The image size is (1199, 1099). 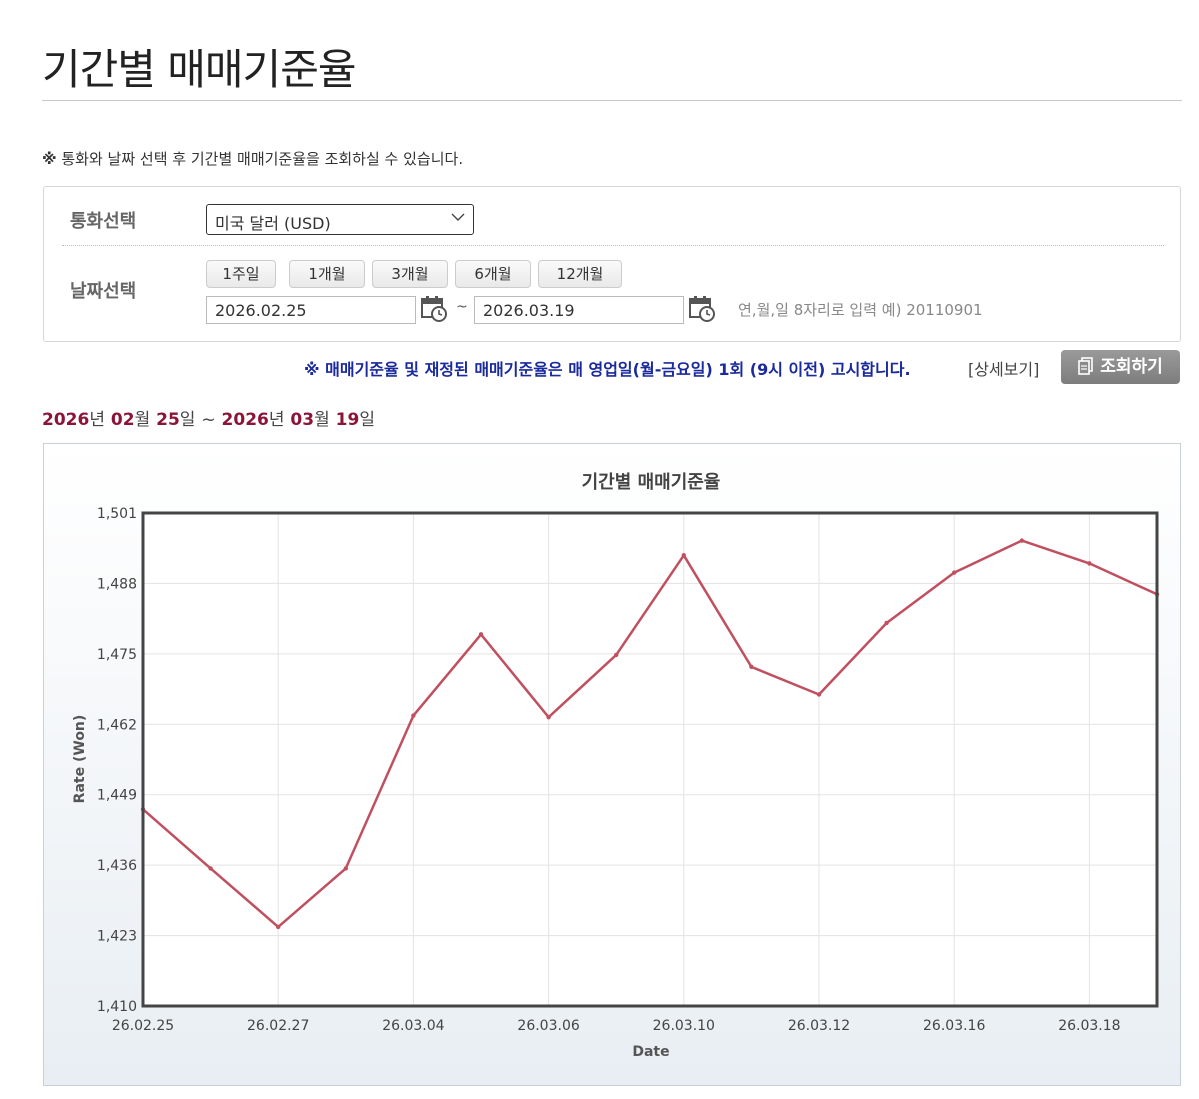 What do you see at coordinates (819, 1026) in the screenshot?
I see `x-tick-label: 26.03.12` at bounding box center [819, 1026].